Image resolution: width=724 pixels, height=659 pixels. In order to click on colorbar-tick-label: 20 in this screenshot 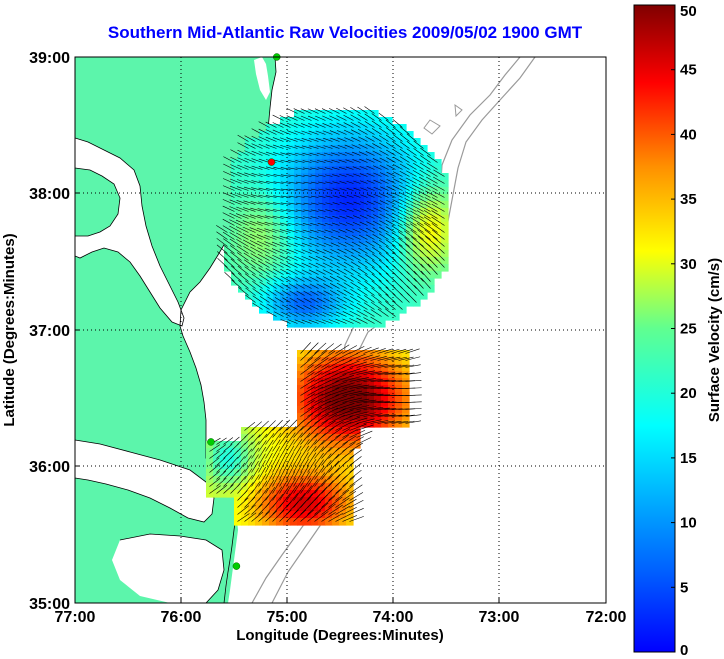, I will do `click(688, 393)`.